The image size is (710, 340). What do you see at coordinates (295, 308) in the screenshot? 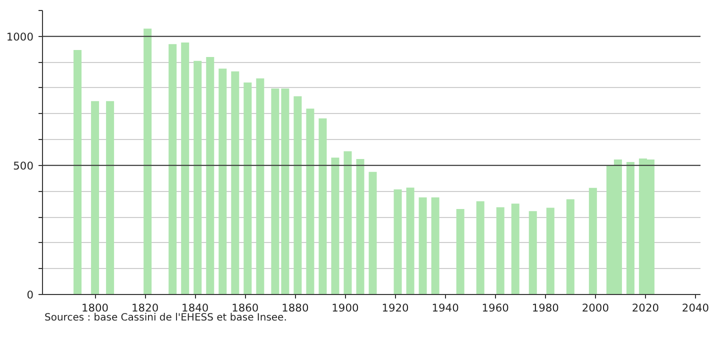
I see `x-tick-label: 1880` at bounding box center [295, 308].